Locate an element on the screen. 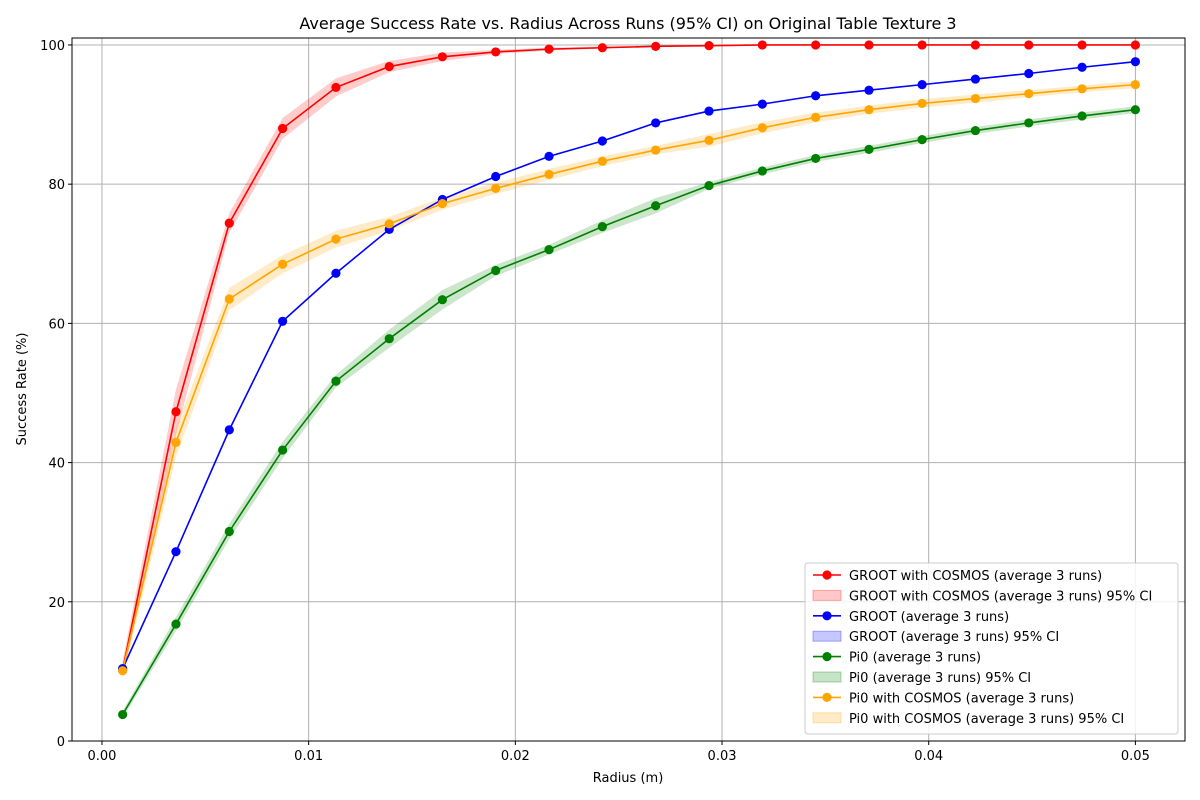 The height and width of the screenshot is (800, 1200). y-tick-label: 80 is located at coordinates (56, 185).